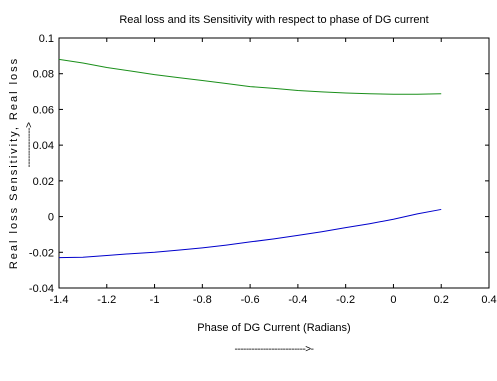  What do you see at coordinates (29, 145) in the screenshot?
I see `y-axis-arrow: -------------->` at bounding box center [29, 145].